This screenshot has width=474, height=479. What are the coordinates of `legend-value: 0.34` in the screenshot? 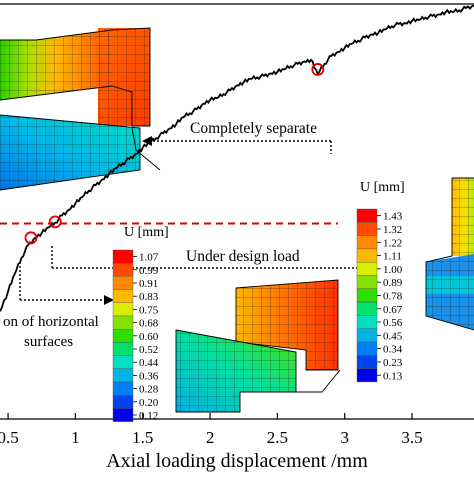 It's located at (393, 350).